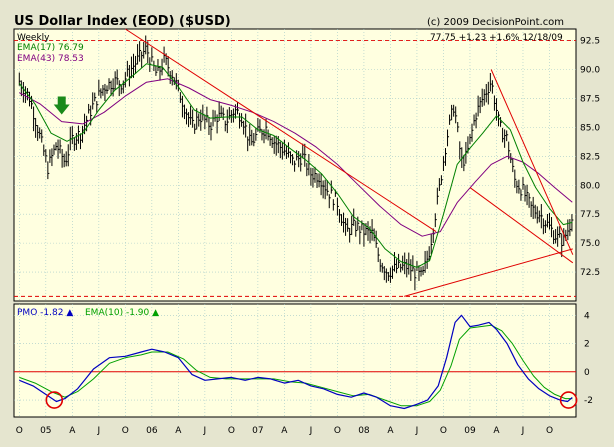 The width and height of the screenshot is (614, 447). What do you see at coordinates (590, 42) in the screenshot?
I see `price-y-tick-label: 92.5` at bounding box center [590, 42].